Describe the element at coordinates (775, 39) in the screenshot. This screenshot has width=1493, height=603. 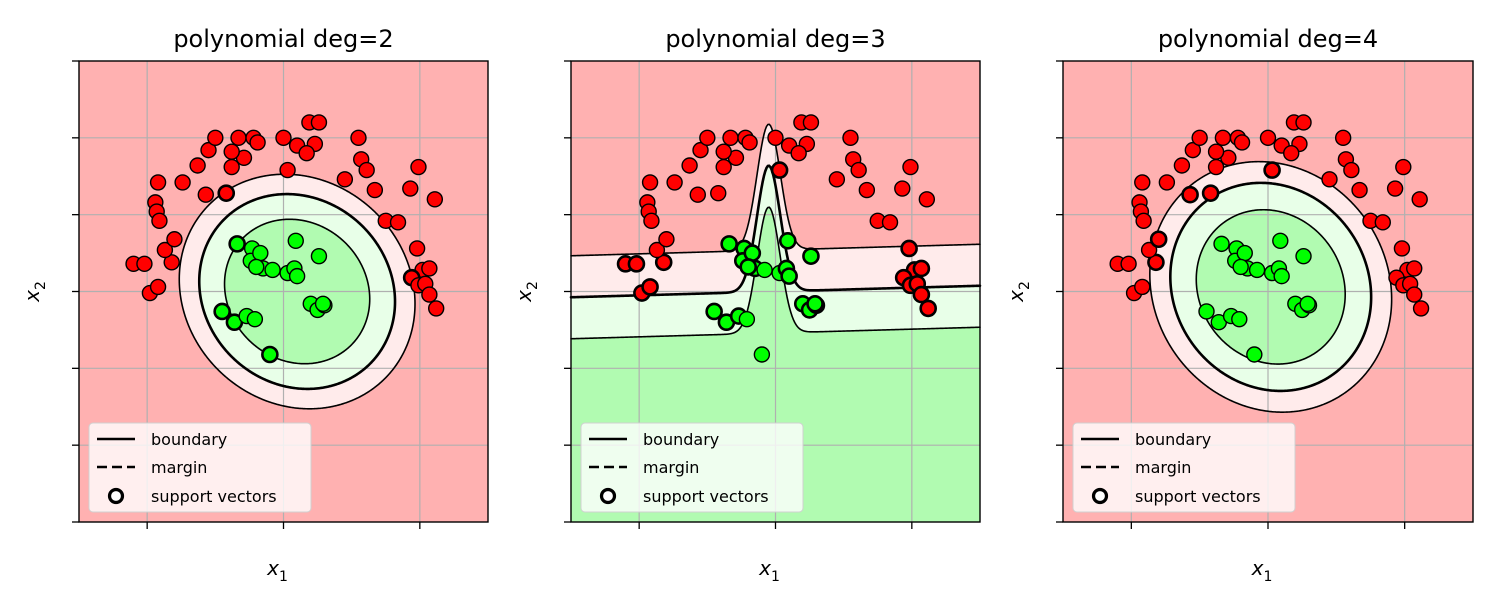
I see `chart-title: polynomial deg=3` at that location.